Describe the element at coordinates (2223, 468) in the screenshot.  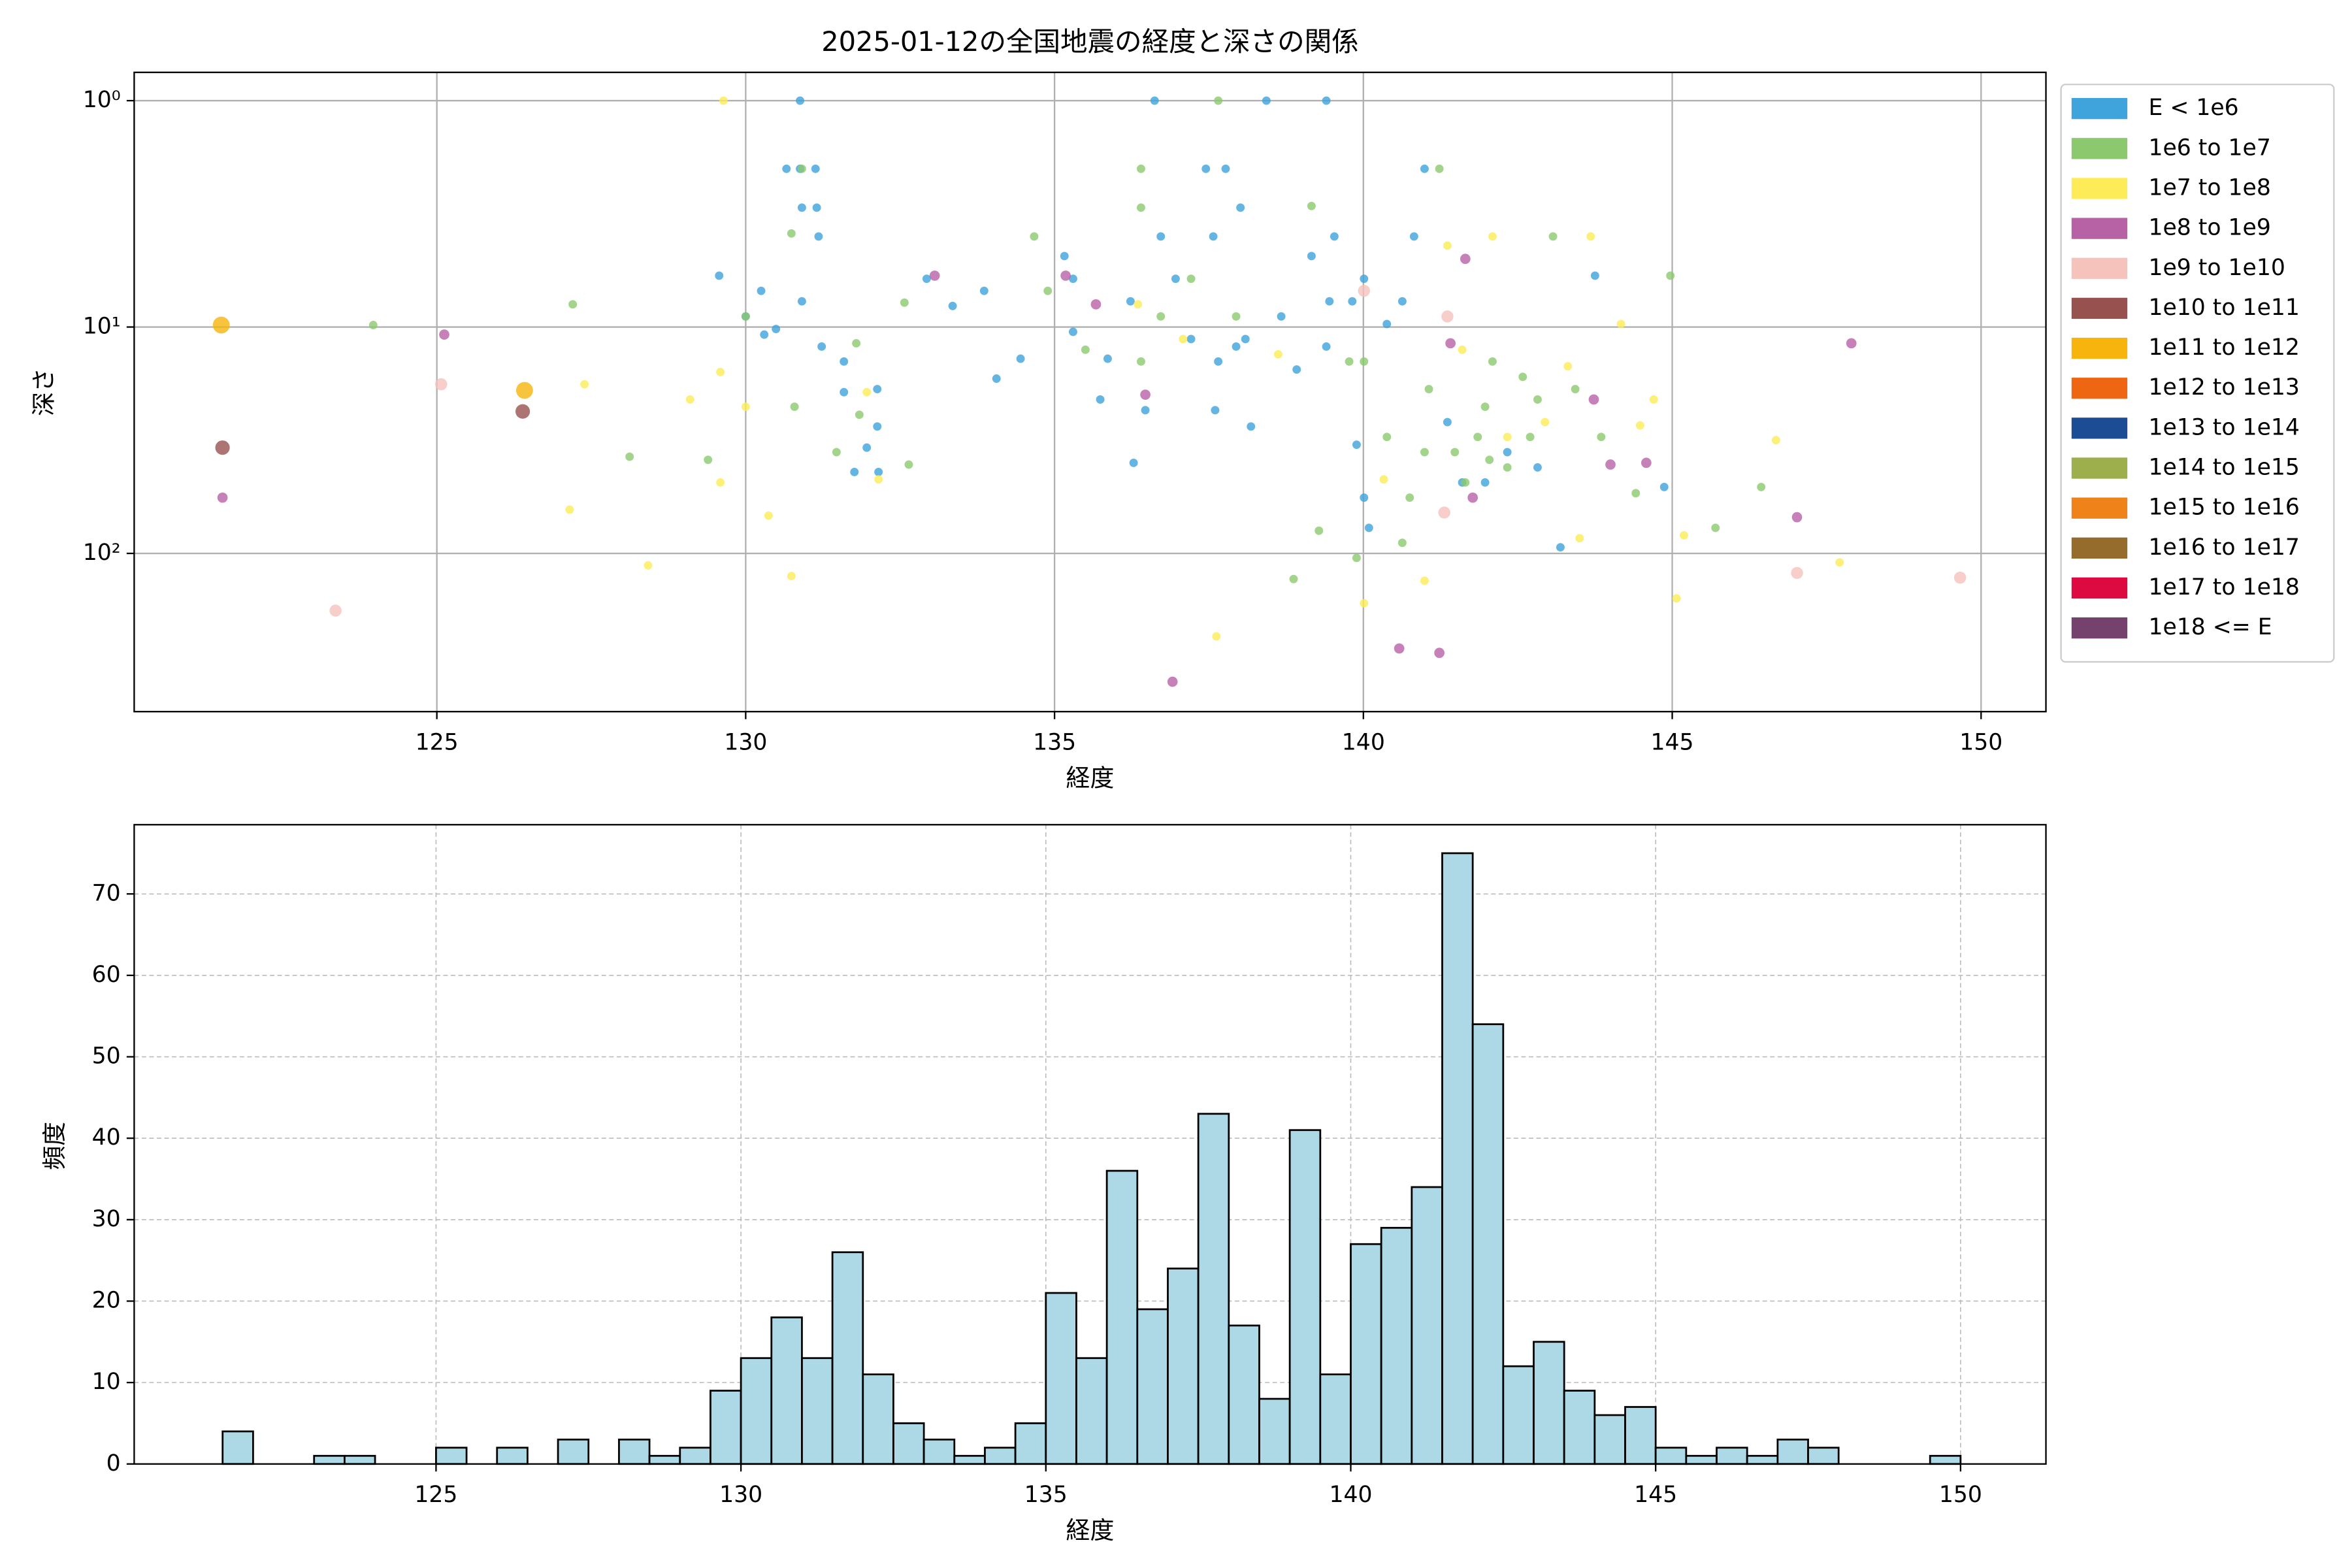
I see `legend-label: 1e14 to 1e15` at that location.